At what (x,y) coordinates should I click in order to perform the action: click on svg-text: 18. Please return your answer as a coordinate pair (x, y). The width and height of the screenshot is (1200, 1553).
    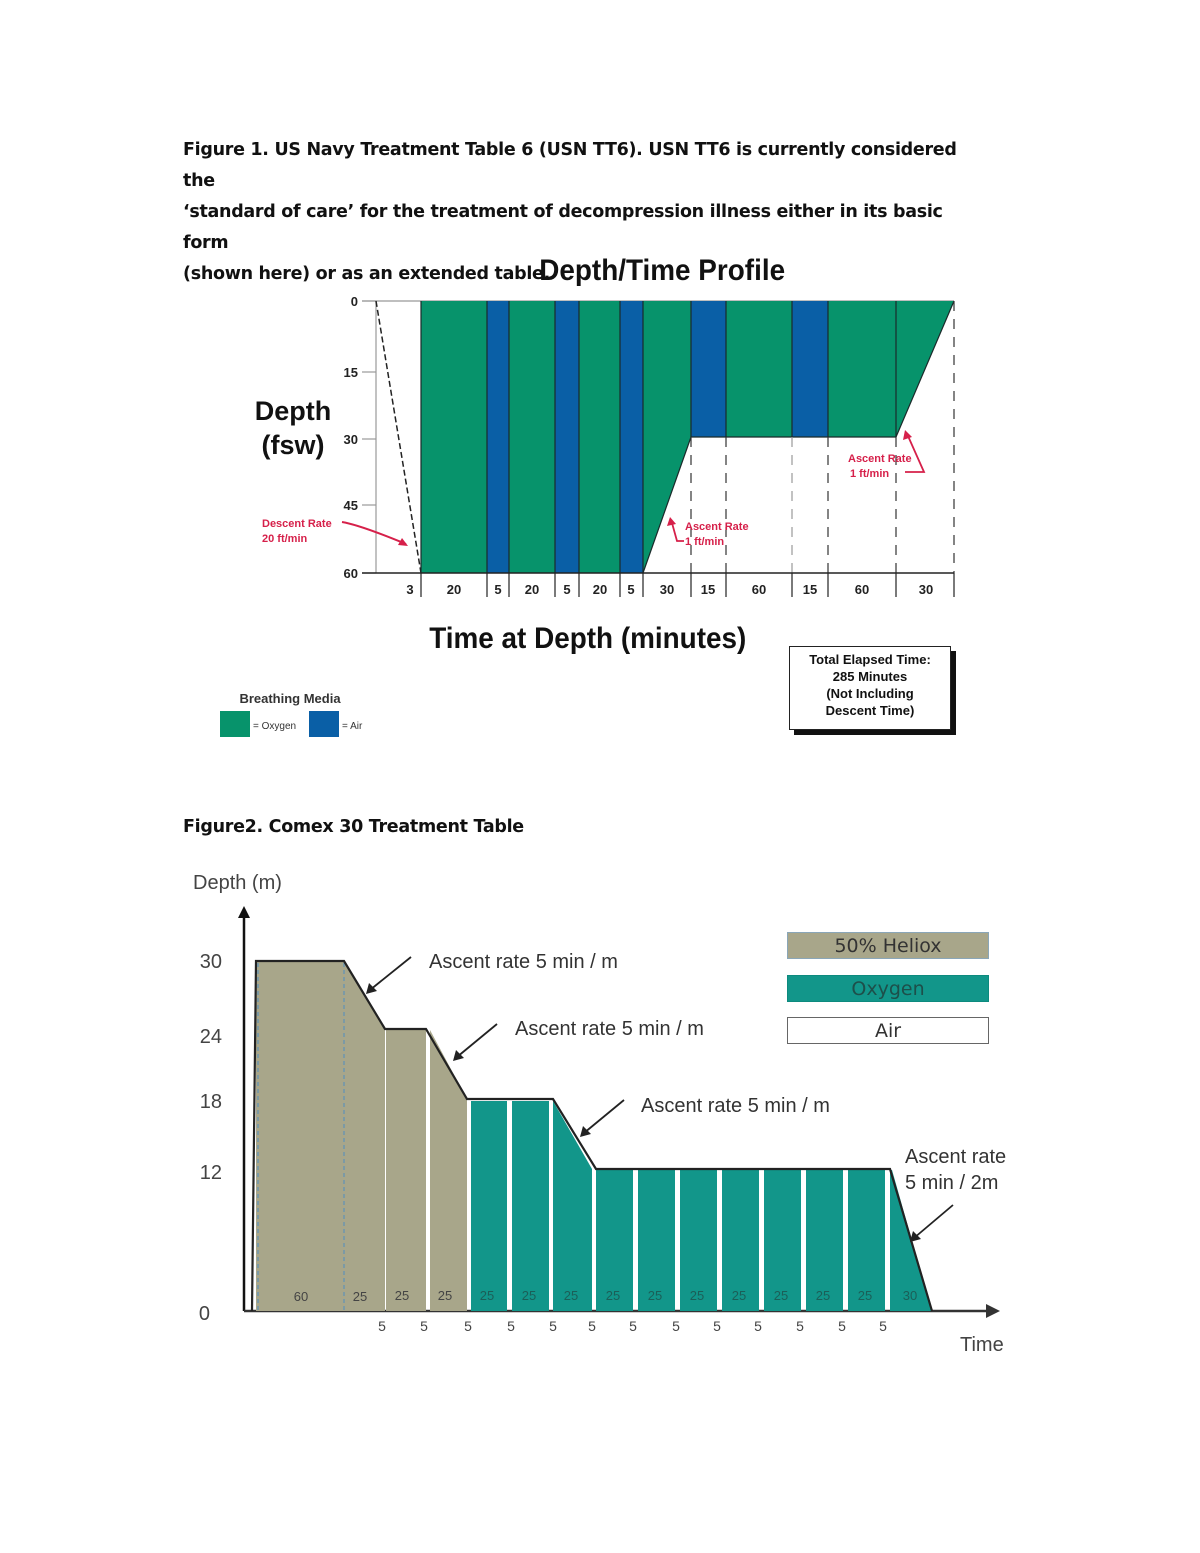
    Looking at the image, I should click on (211, 1102).